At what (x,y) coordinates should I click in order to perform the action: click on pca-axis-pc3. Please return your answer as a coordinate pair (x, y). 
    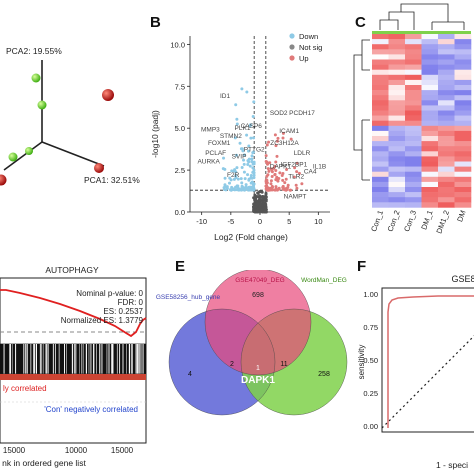
    Looking at the image, I should click on (23, 156).